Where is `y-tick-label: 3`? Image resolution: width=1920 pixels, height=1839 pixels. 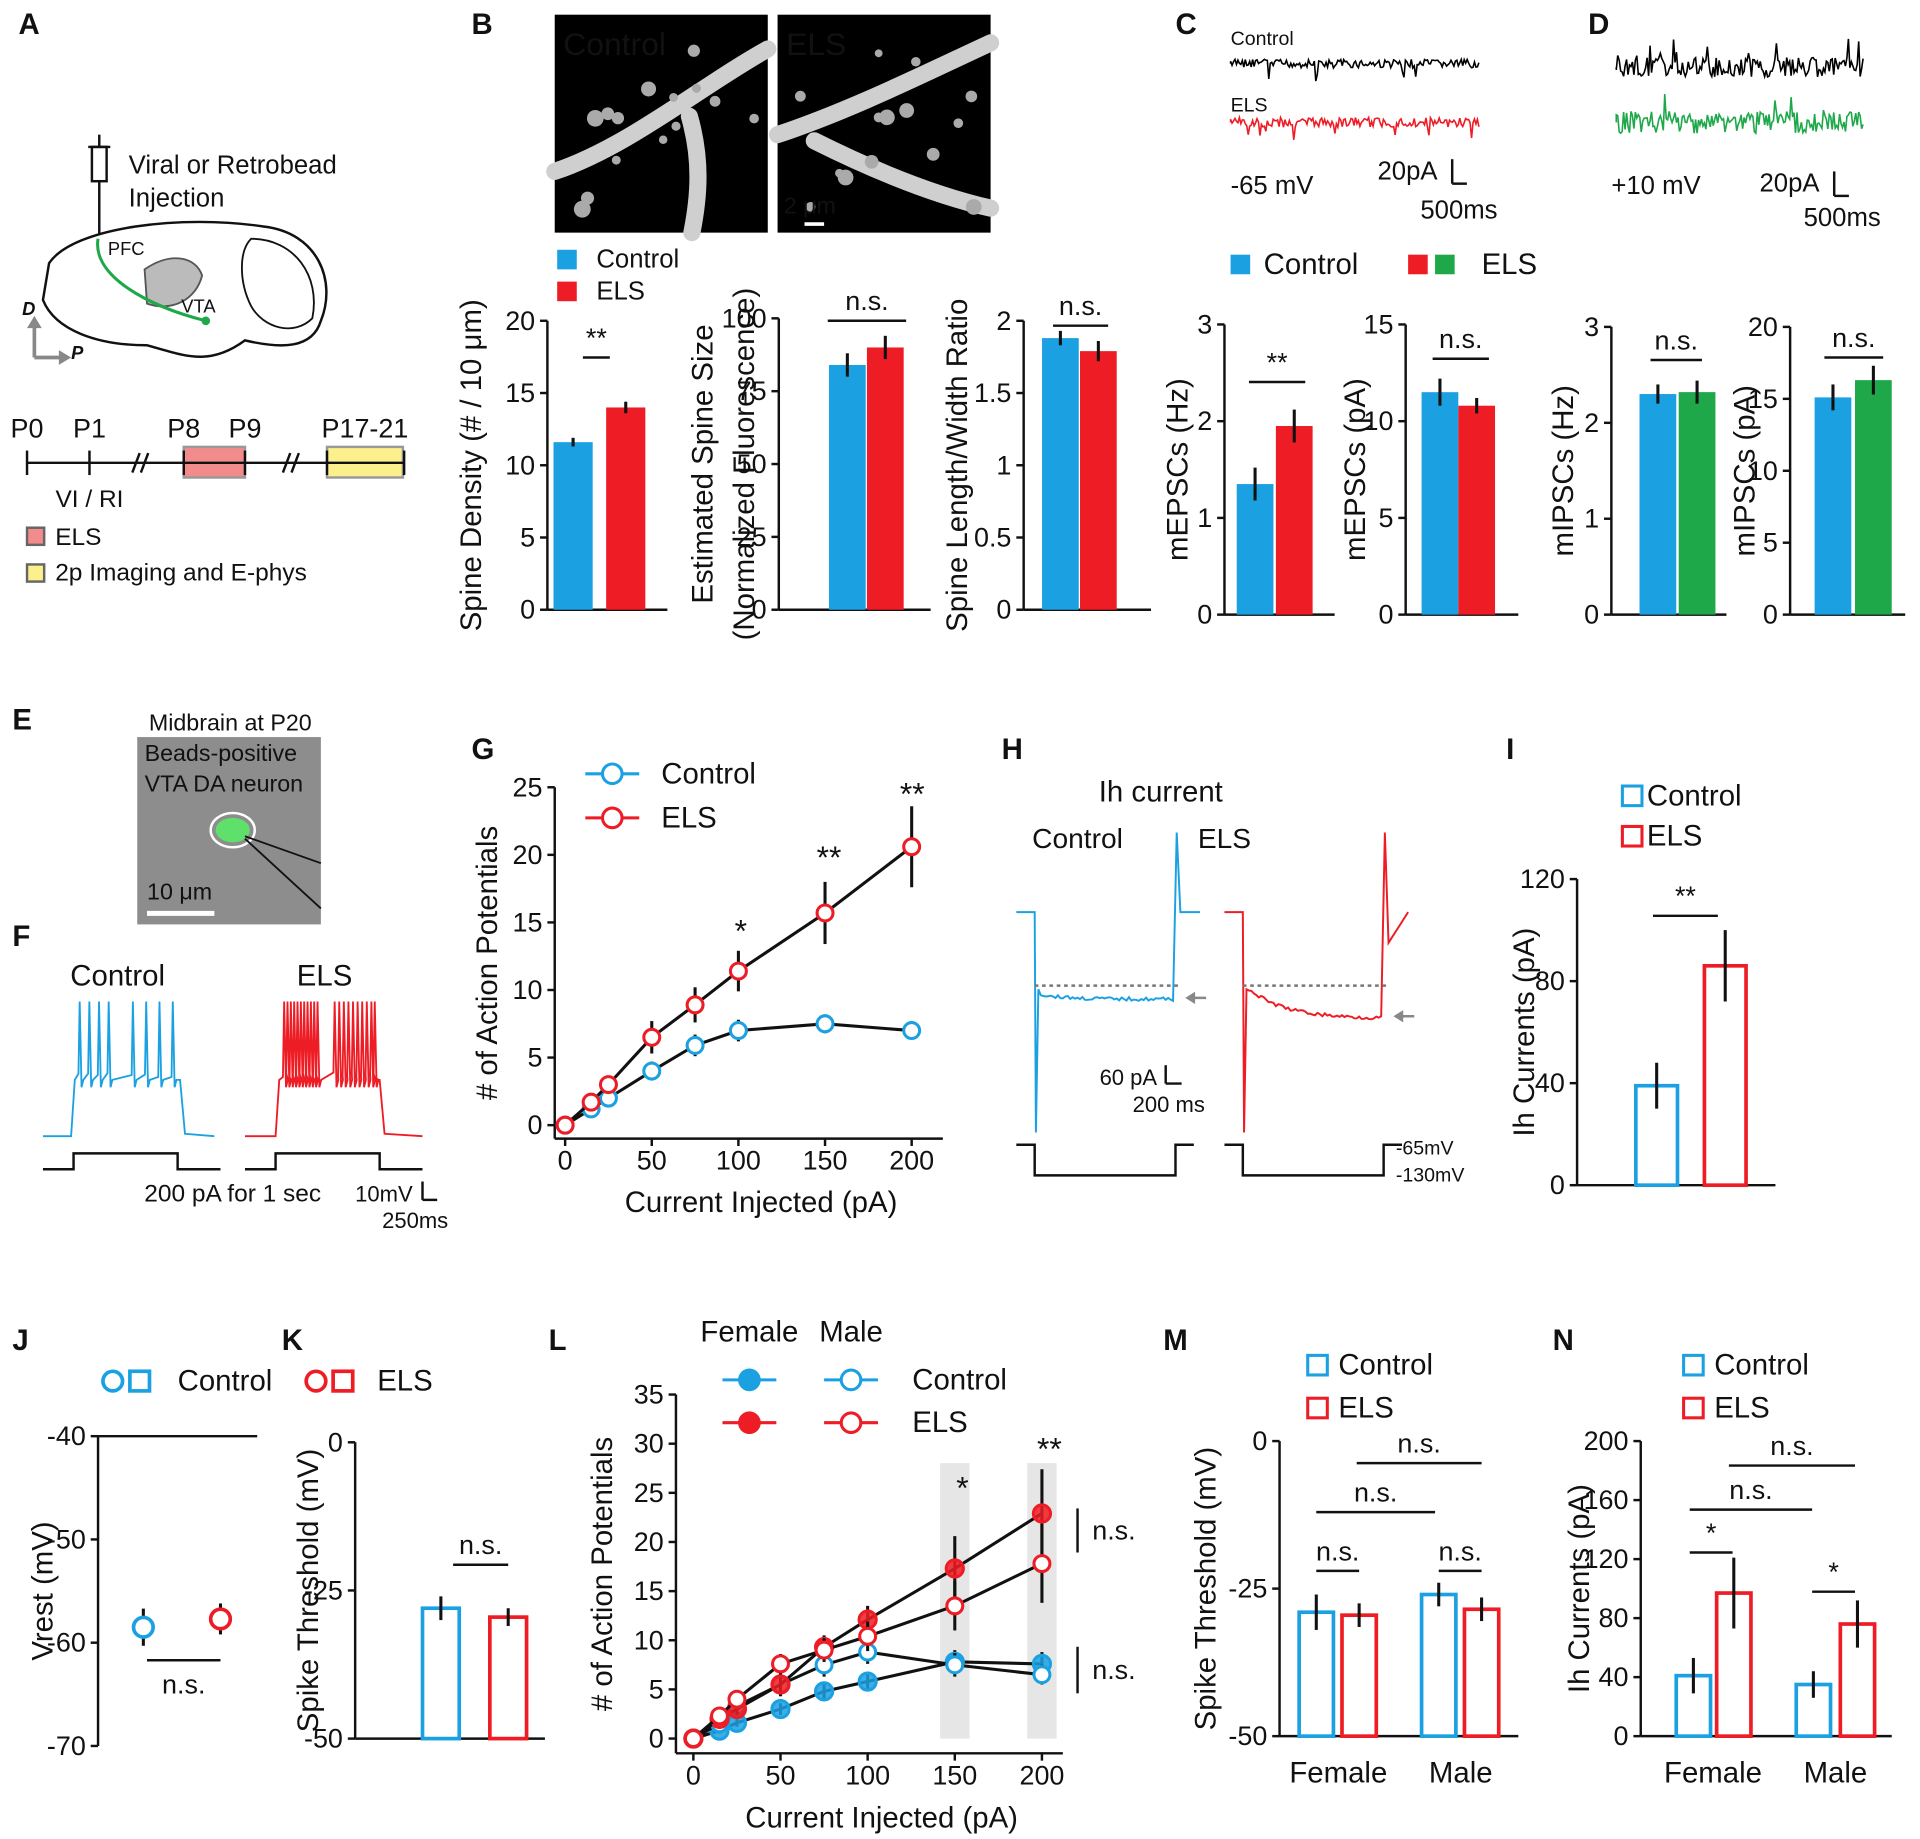 y-tick-label: 3 is located at coordinates (1204, 324).